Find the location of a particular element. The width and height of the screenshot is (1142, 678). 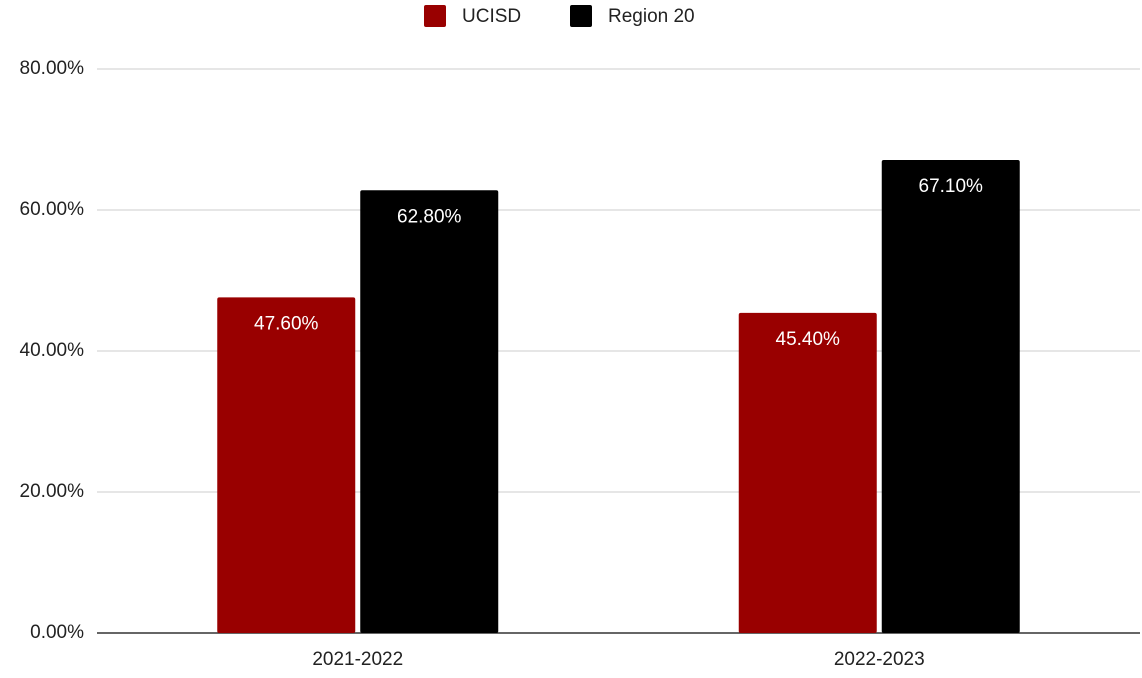

x-tick-label: 2022-2023 is located at coordinates (879, 659).